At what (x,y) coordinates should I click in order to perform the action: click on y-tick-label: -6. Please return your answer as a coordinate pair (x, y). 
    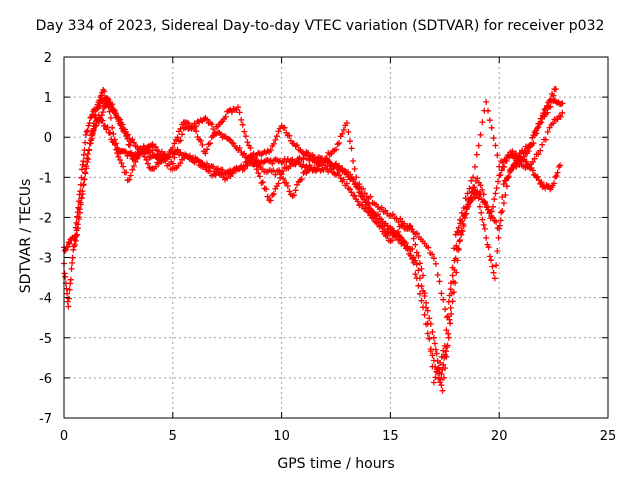
    Looking at the image, I should click on (45, 379).